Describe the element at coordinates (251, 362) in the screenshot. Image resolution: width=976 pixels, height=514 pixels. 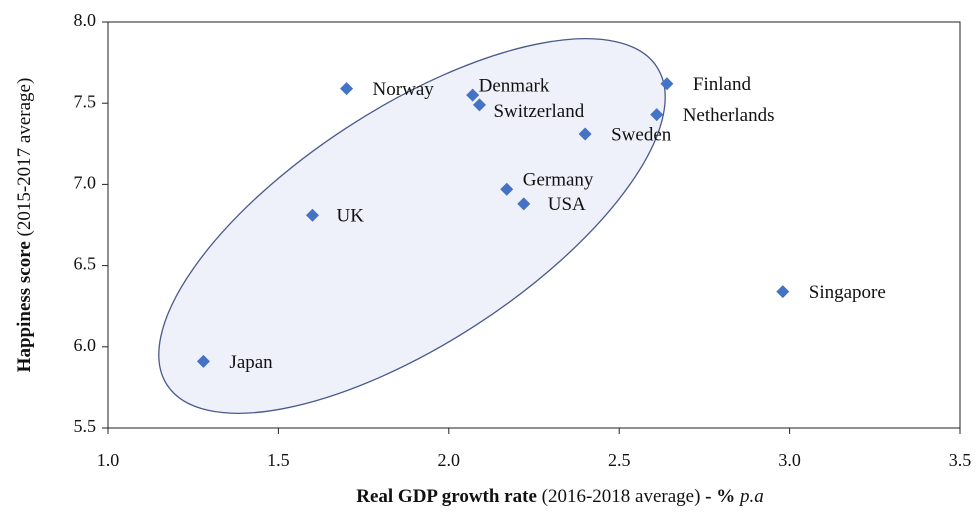
I see `point-label: Japan` at that location.